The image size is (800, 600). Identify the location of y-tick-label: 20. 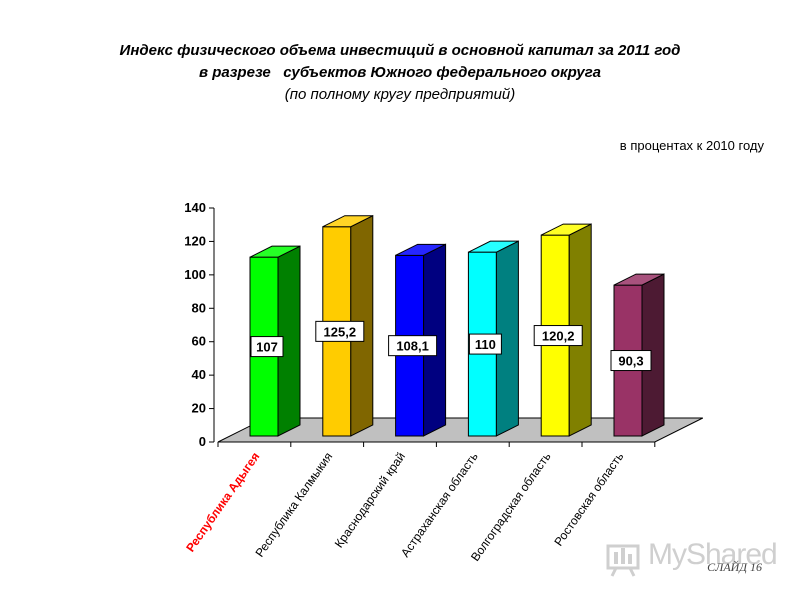
(199, 408).